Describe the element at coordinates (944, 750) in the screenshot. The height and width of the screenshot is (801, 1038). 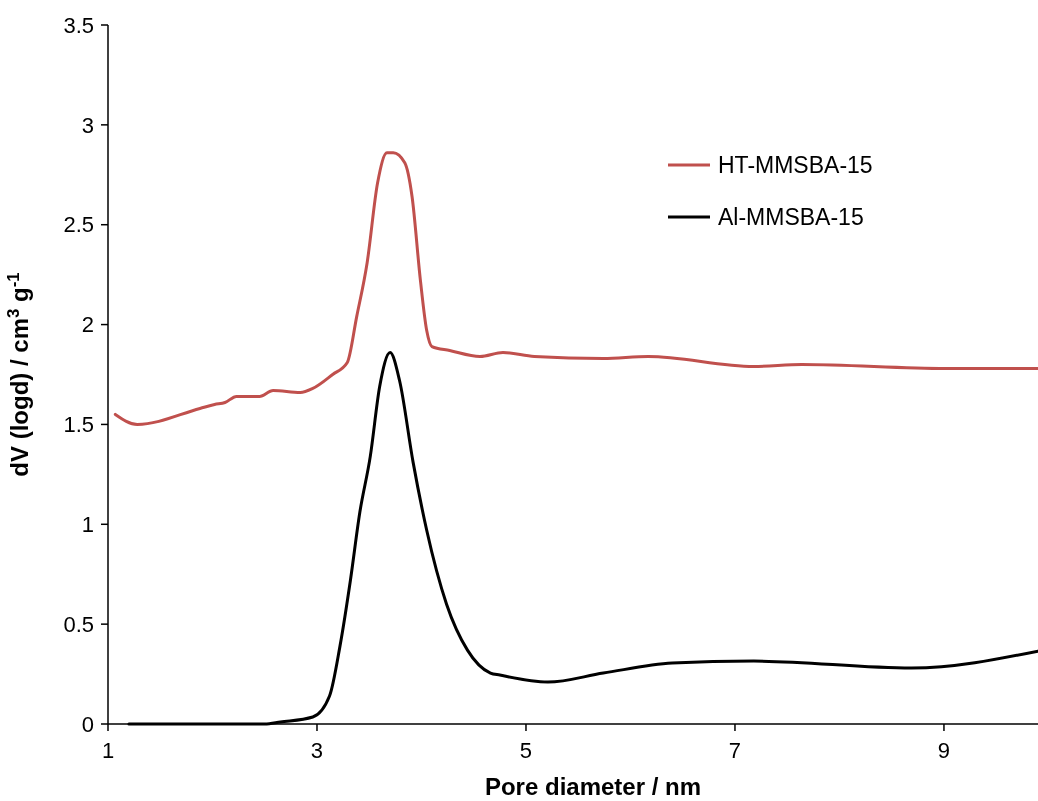
I see `x-tick-label: 9` at that location.